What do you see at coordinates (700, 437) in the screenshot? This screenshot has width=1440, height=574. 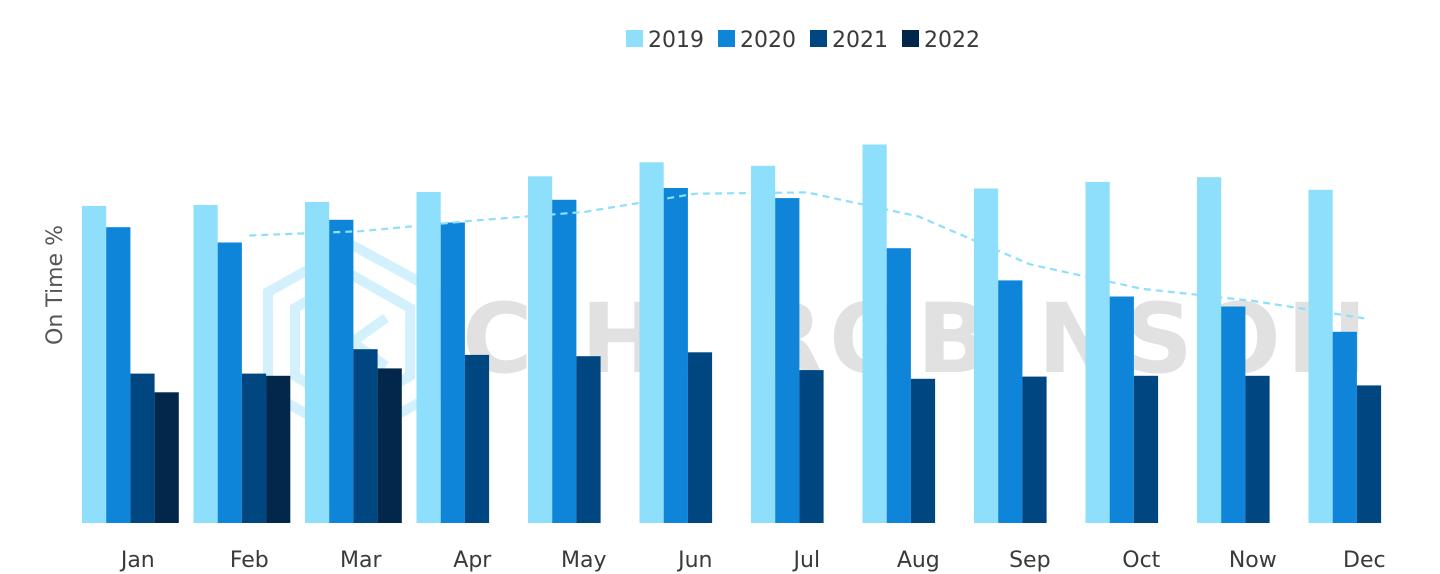 I see `bar-jun-2021` at bounding box center [700, 437].